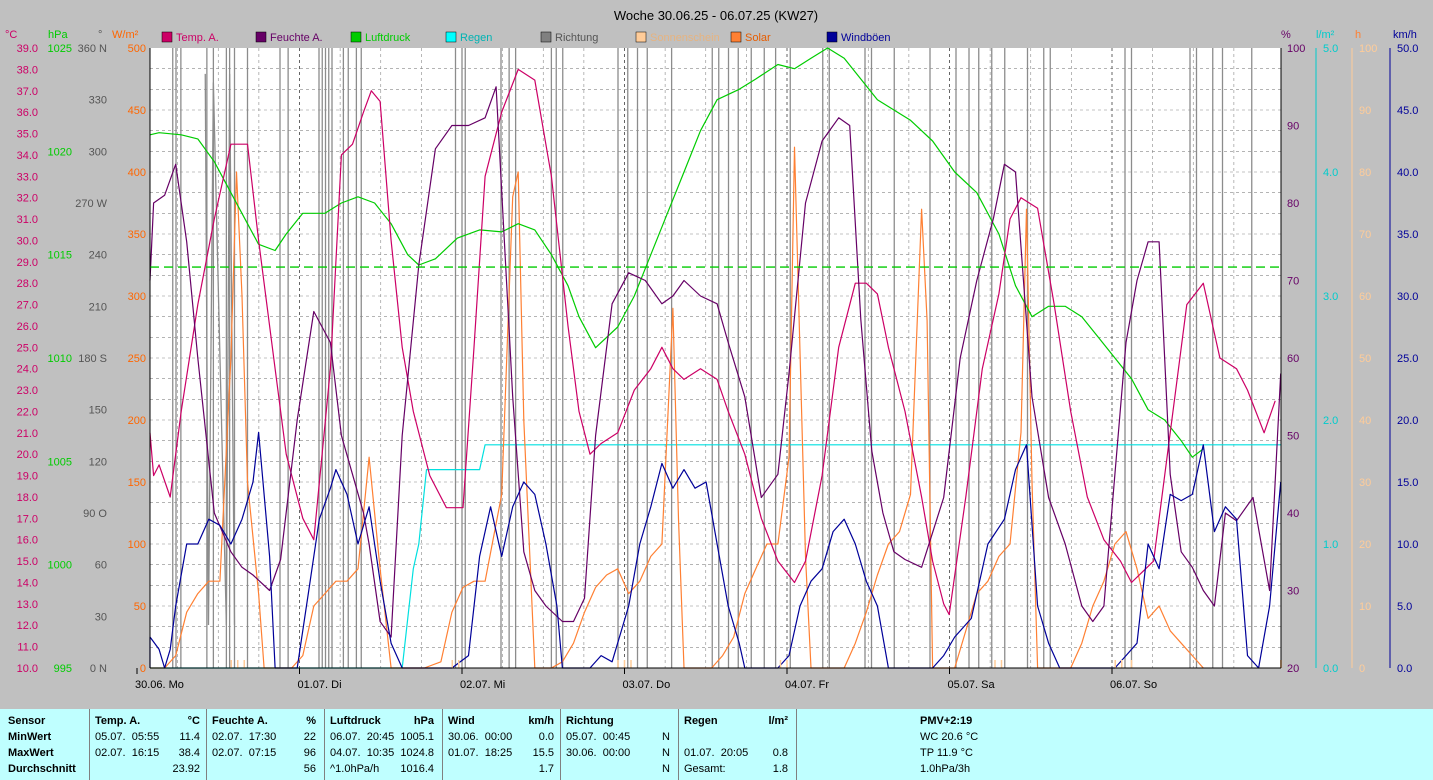 This screenshot has height=780, width=1433. What do you see at coordinates (546, 737) in the screenshot?
I see `wind-min-value: 0.0` at bounding box center [546, 737].